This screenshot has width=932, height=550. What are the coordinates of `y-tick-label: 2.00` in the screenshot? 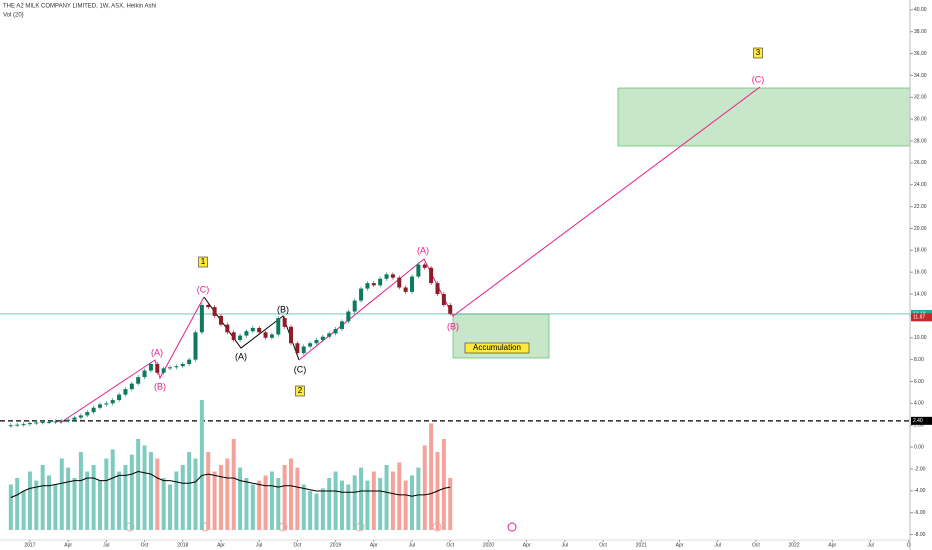 It's located at (919, 426).